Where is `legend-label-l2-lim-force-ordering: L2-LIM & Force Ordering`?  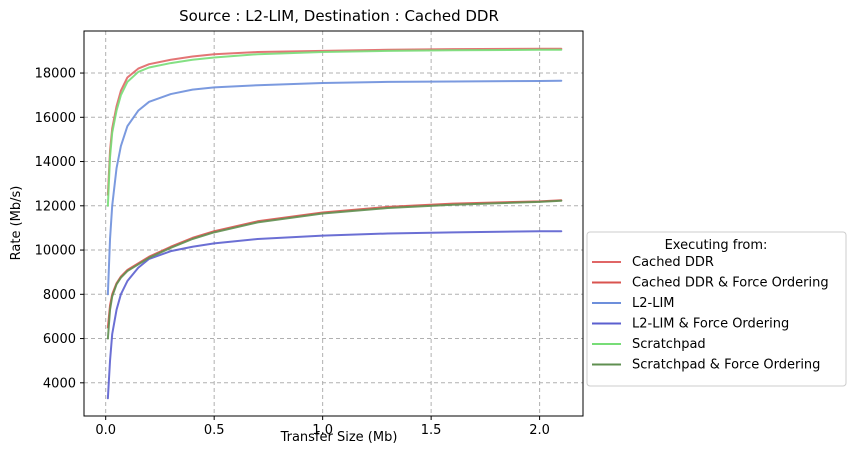
legend-label-l2-lim-force-ordering: L2-LIM & Force Ordering is located at coordinates (710, 324).